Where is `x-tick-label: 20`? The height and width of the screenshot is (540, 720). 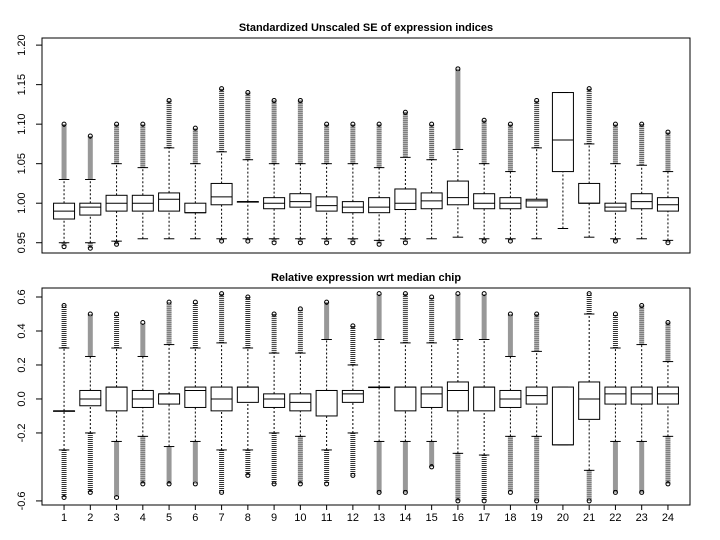 x-tick-label: 20 is located at coordinates (563, 518).